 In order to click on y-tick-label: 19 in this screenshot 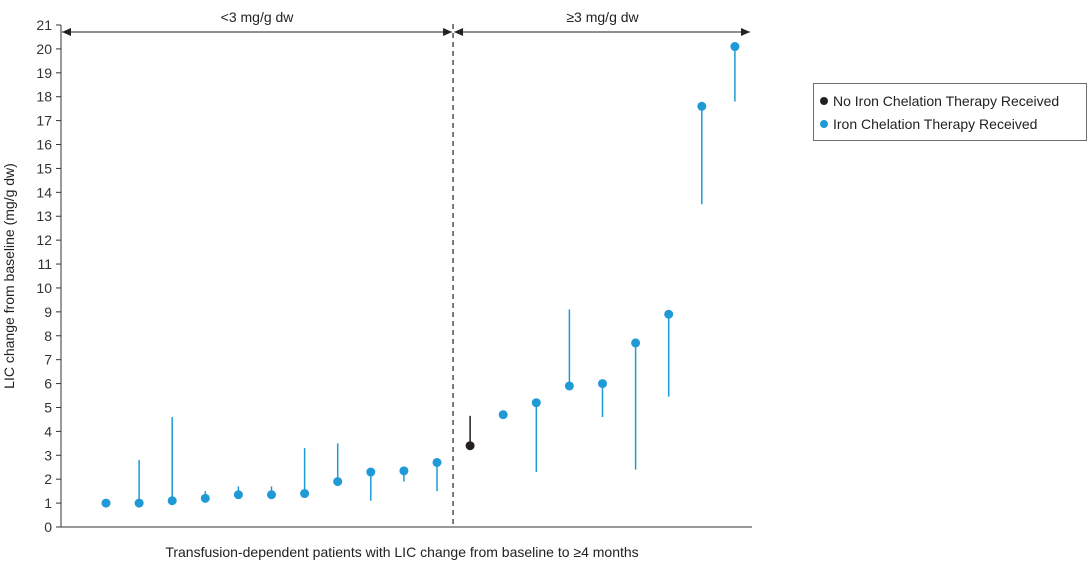, I will do `click(44, 73)`.